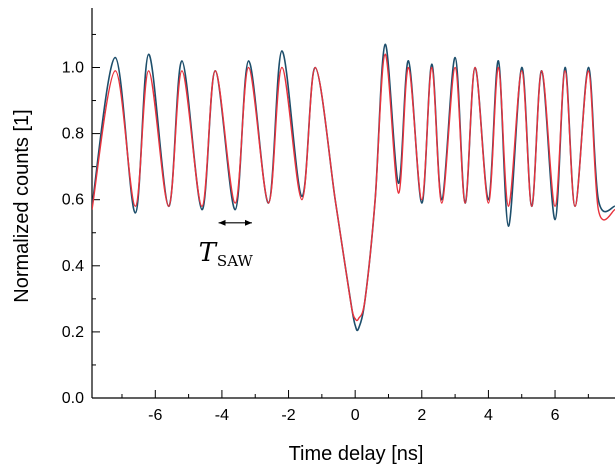 This screenshot has width=615, height=468. Describe the element at coordinates (488, 415) in the screenshot. I see `x-tick-label: 4` at that location.